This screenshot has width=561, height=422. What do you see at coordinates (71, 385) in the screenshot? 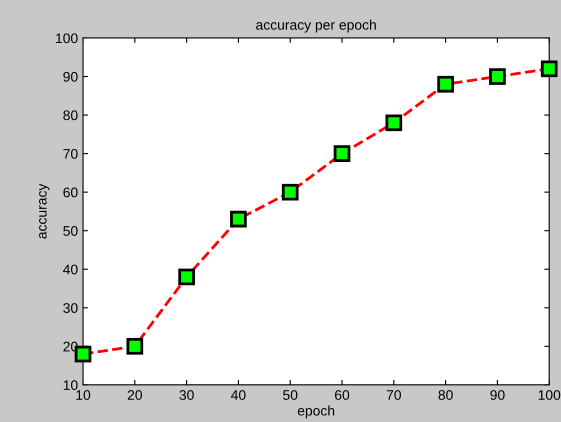
I see `y-tick-label: 10` at bounding box center [71, 385].